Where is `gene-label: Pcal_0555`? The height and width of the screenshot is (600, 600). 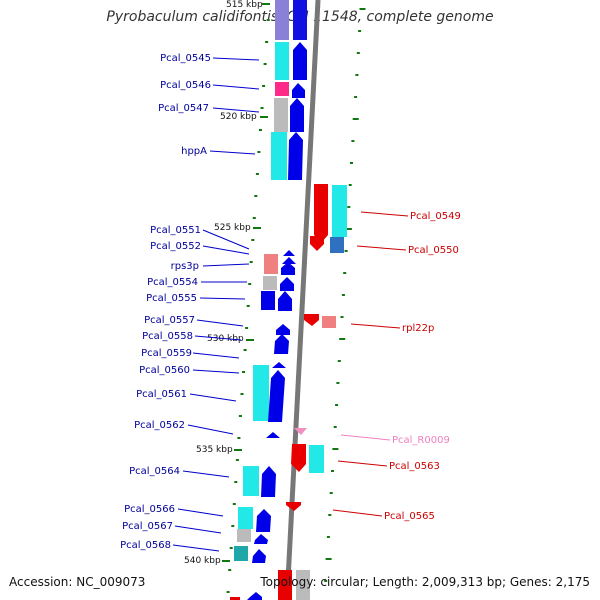 gene-label: Pcal_0555 is located at coordinates (171, 298).